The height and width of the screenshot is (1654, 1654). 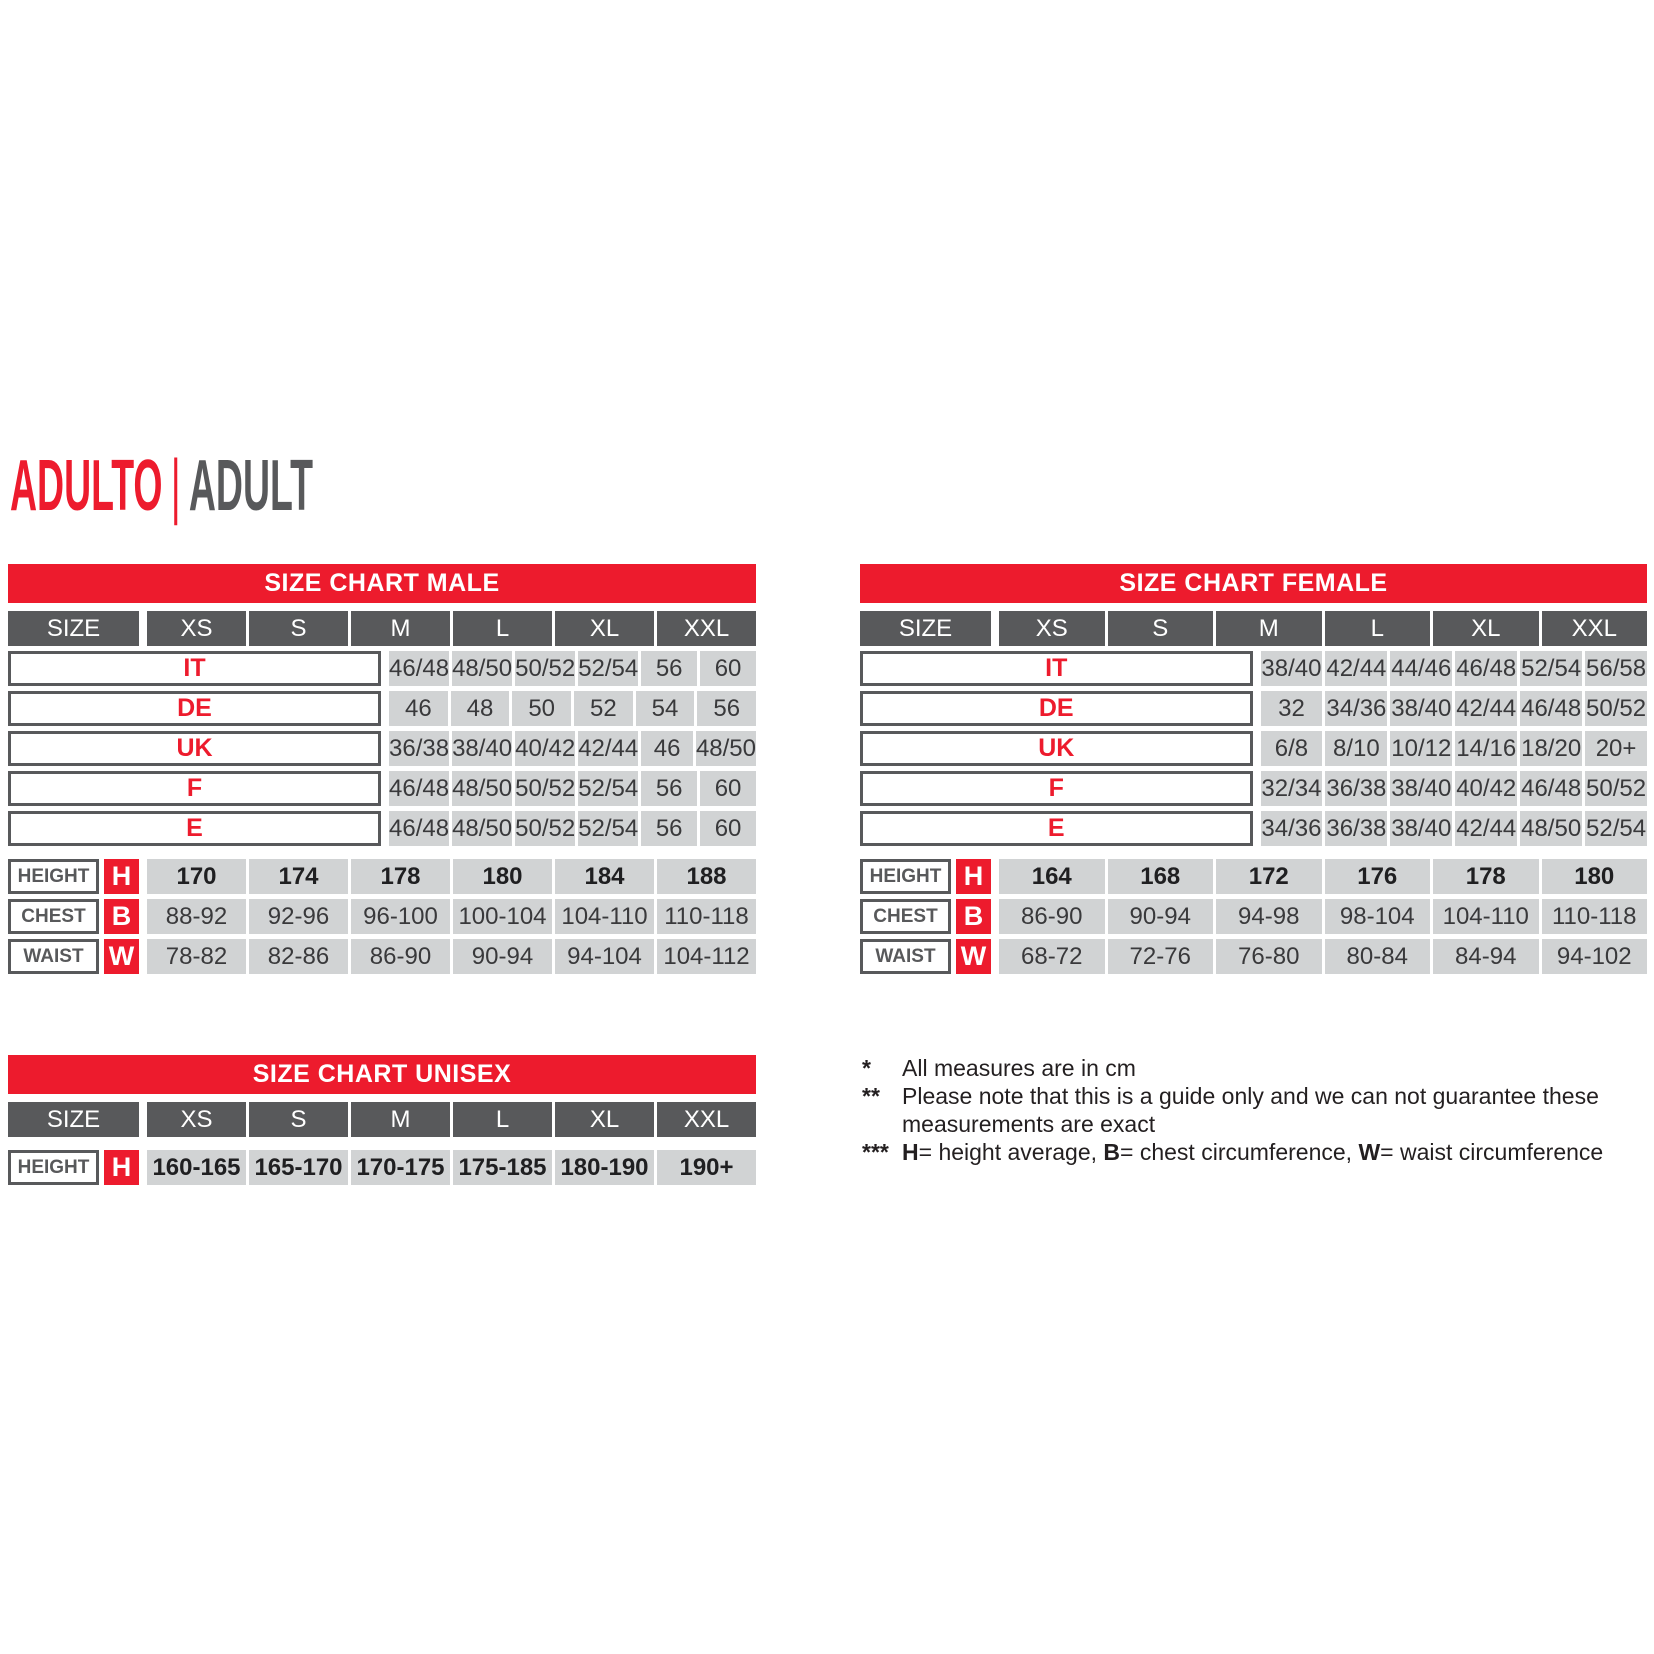 I want to click on measure-name: WAIST, so click(x=53, y=956).